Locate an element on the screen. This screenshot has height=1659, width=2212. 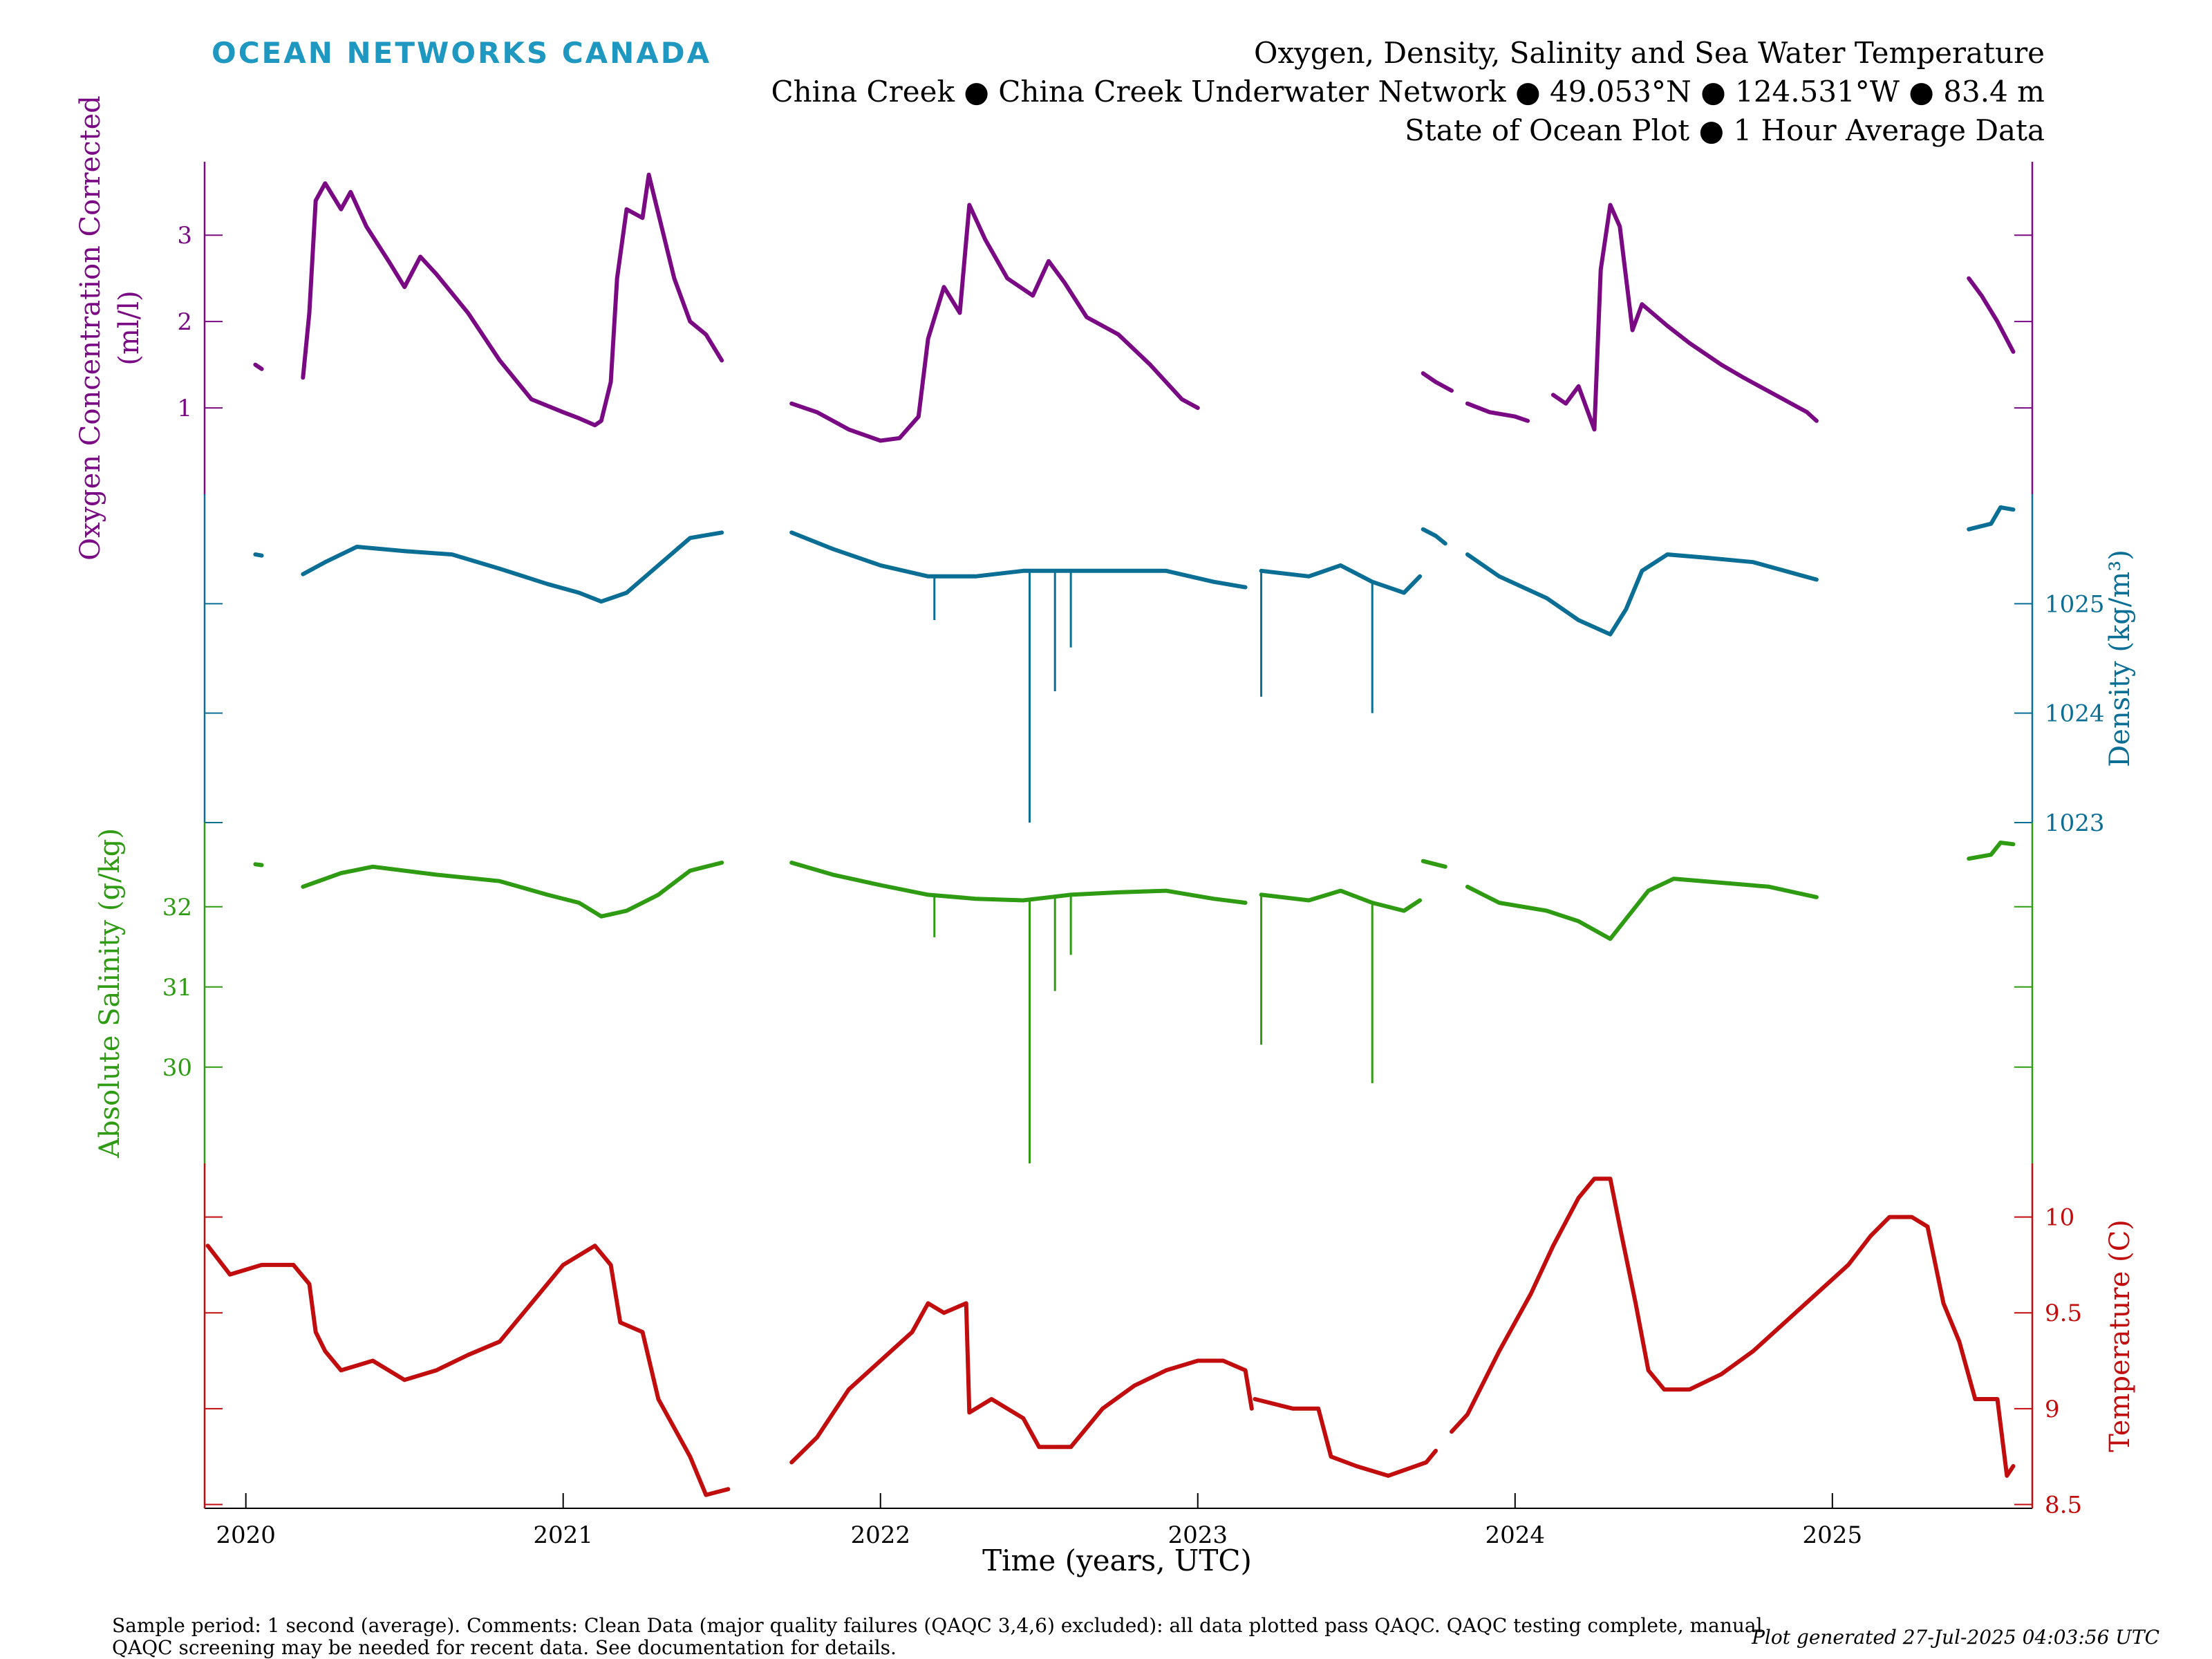
salinity-y-axis-label: Absolute Salinity (g/kg) is located at coordinates (110, 993).